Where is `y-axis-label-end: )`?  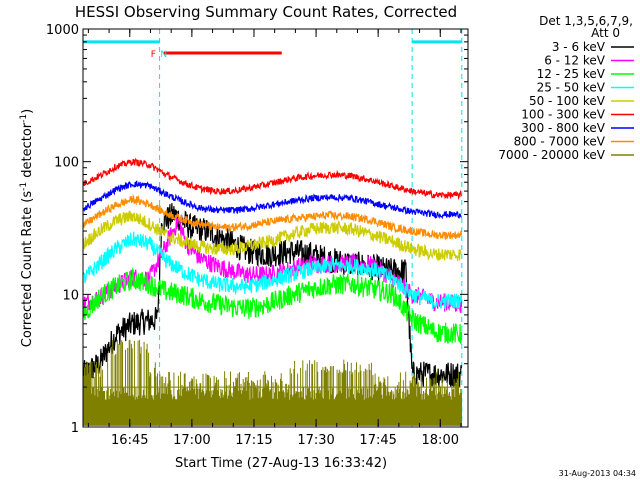
y-axis-label-end: ) is located at coordinates (27, 111).